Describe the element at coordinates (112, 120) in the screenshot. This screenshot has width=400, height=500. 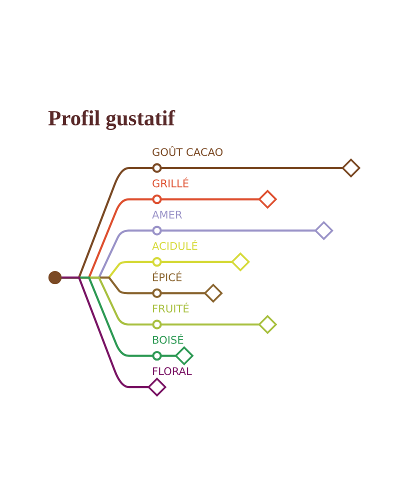
I see `chart-title: Profil gustatif` at that location.